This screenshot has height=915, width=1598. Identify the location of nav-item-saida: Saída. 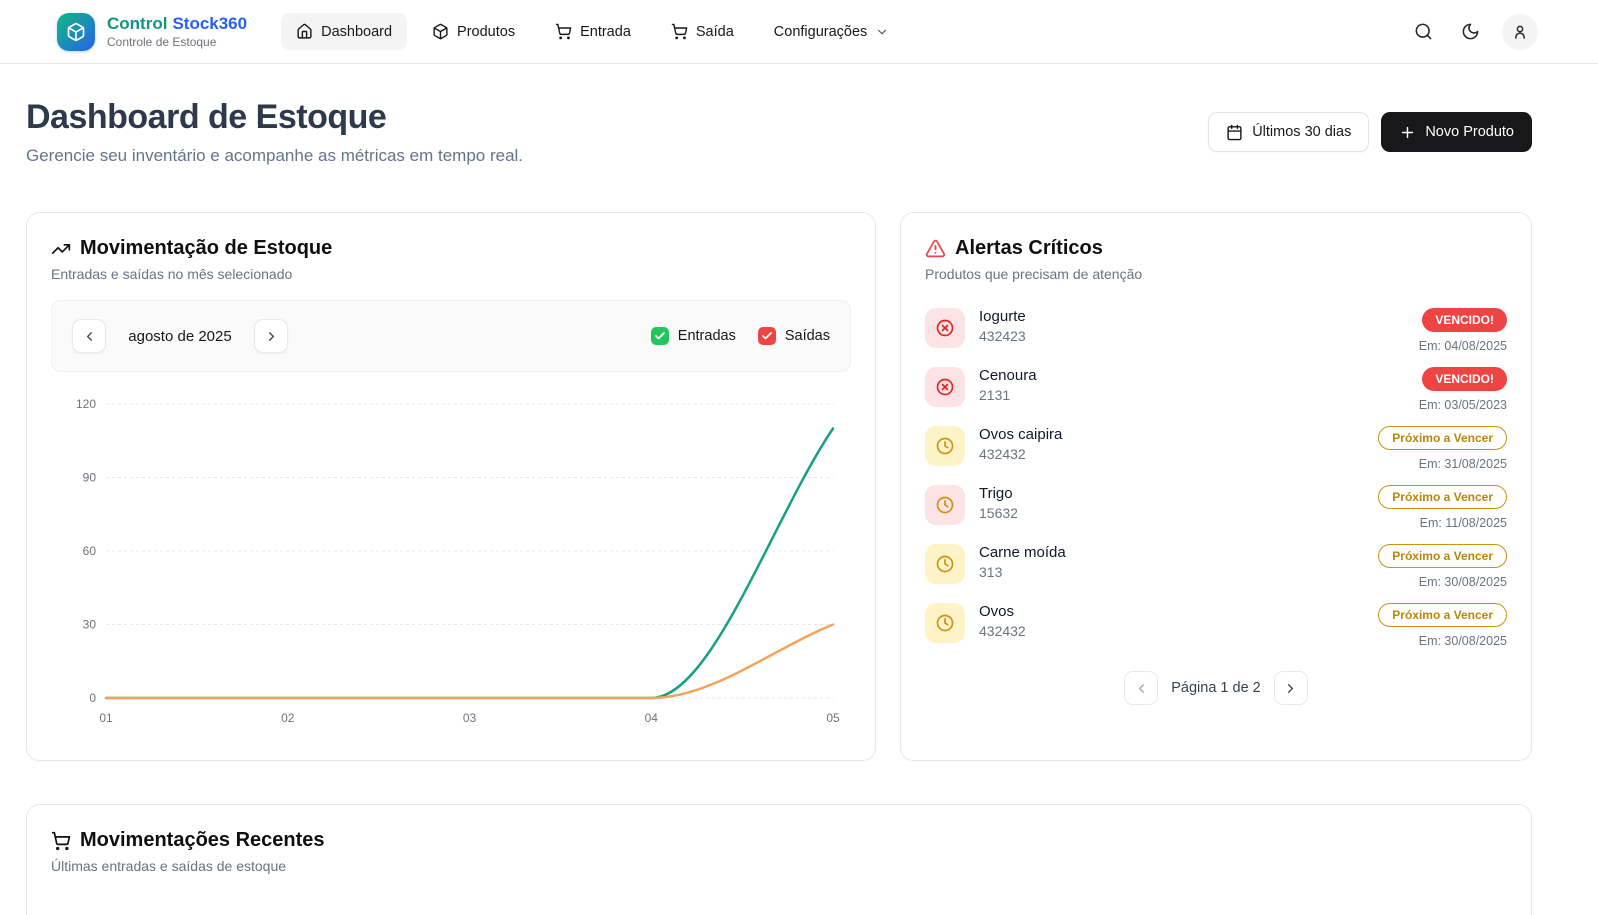
(702, 31).